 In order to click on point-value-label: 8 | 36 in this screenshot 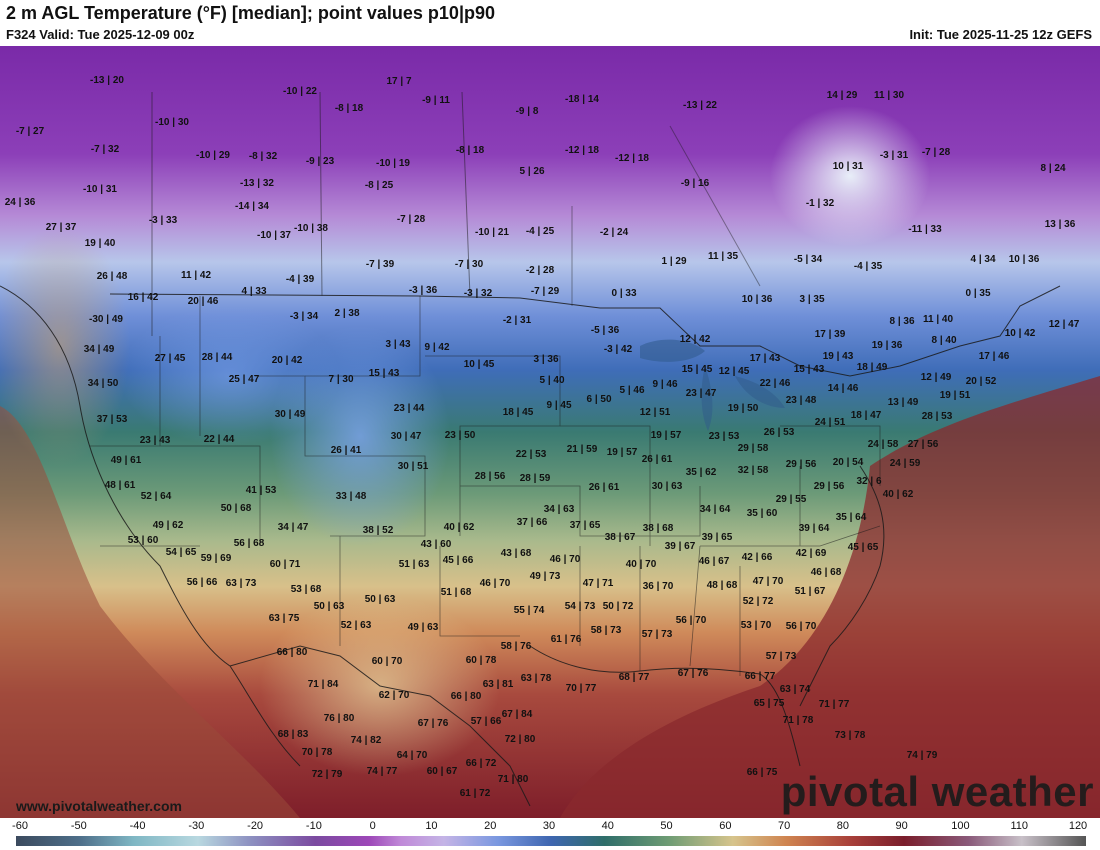, I will do `click(902, 321)`.